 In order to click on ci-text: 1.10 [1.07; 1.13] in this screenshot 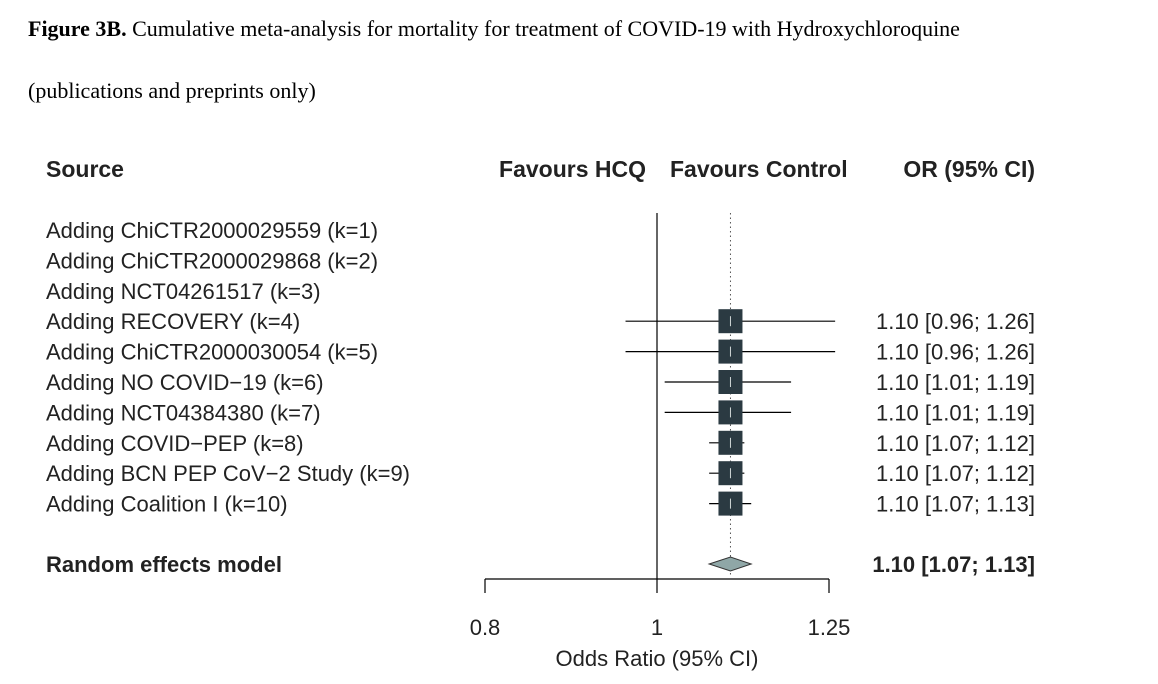, I will do `click(955, 504)`.